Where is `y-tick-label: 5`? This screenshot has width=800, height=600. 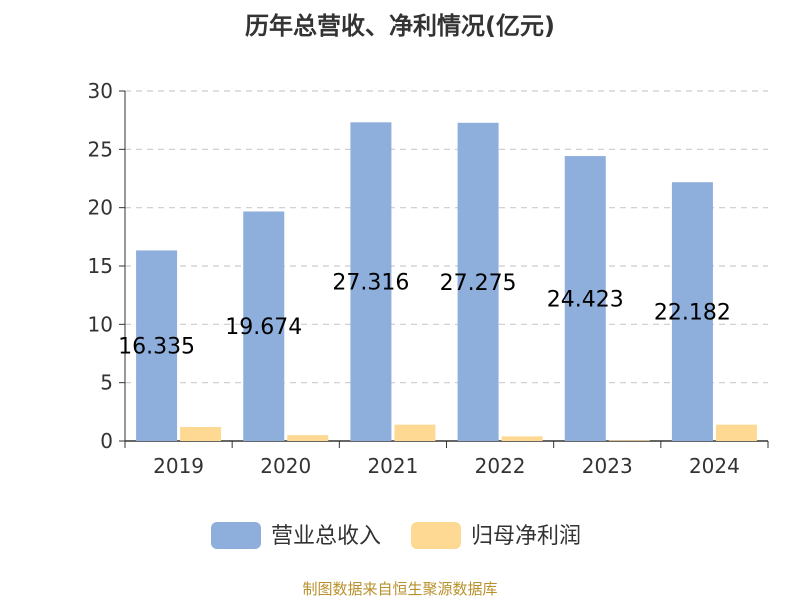 y-tick-label: 5 is located at coordinates (106, 383).